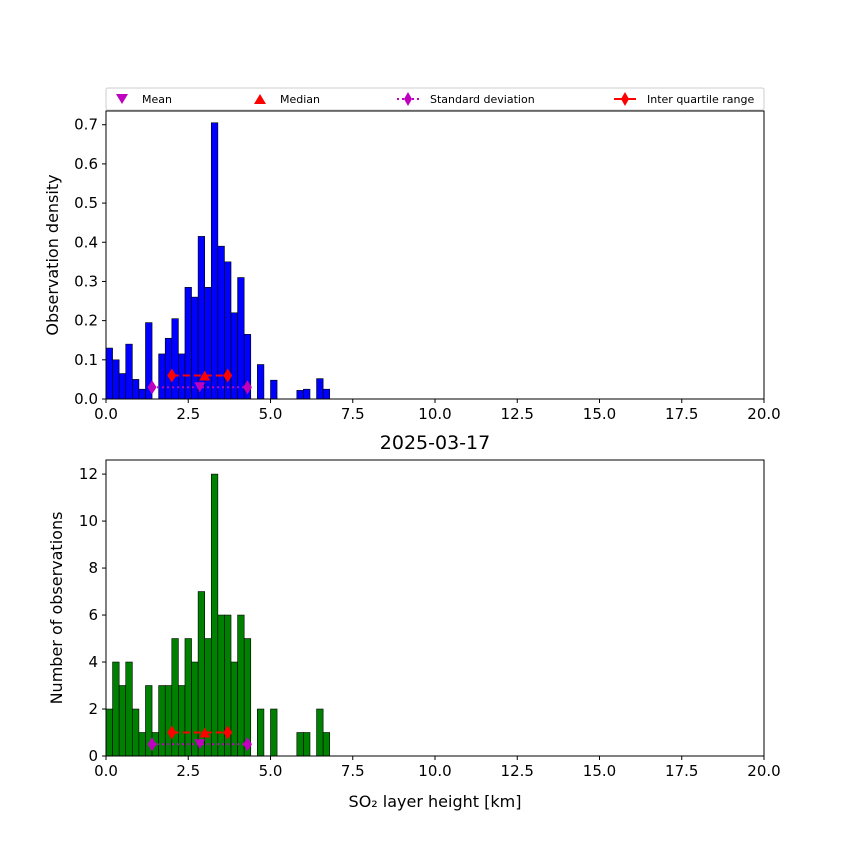 The width and height of the screenshot is (850, 850). I want to click on legend-label-iqr: Inter quartile range, so click(700, 99).